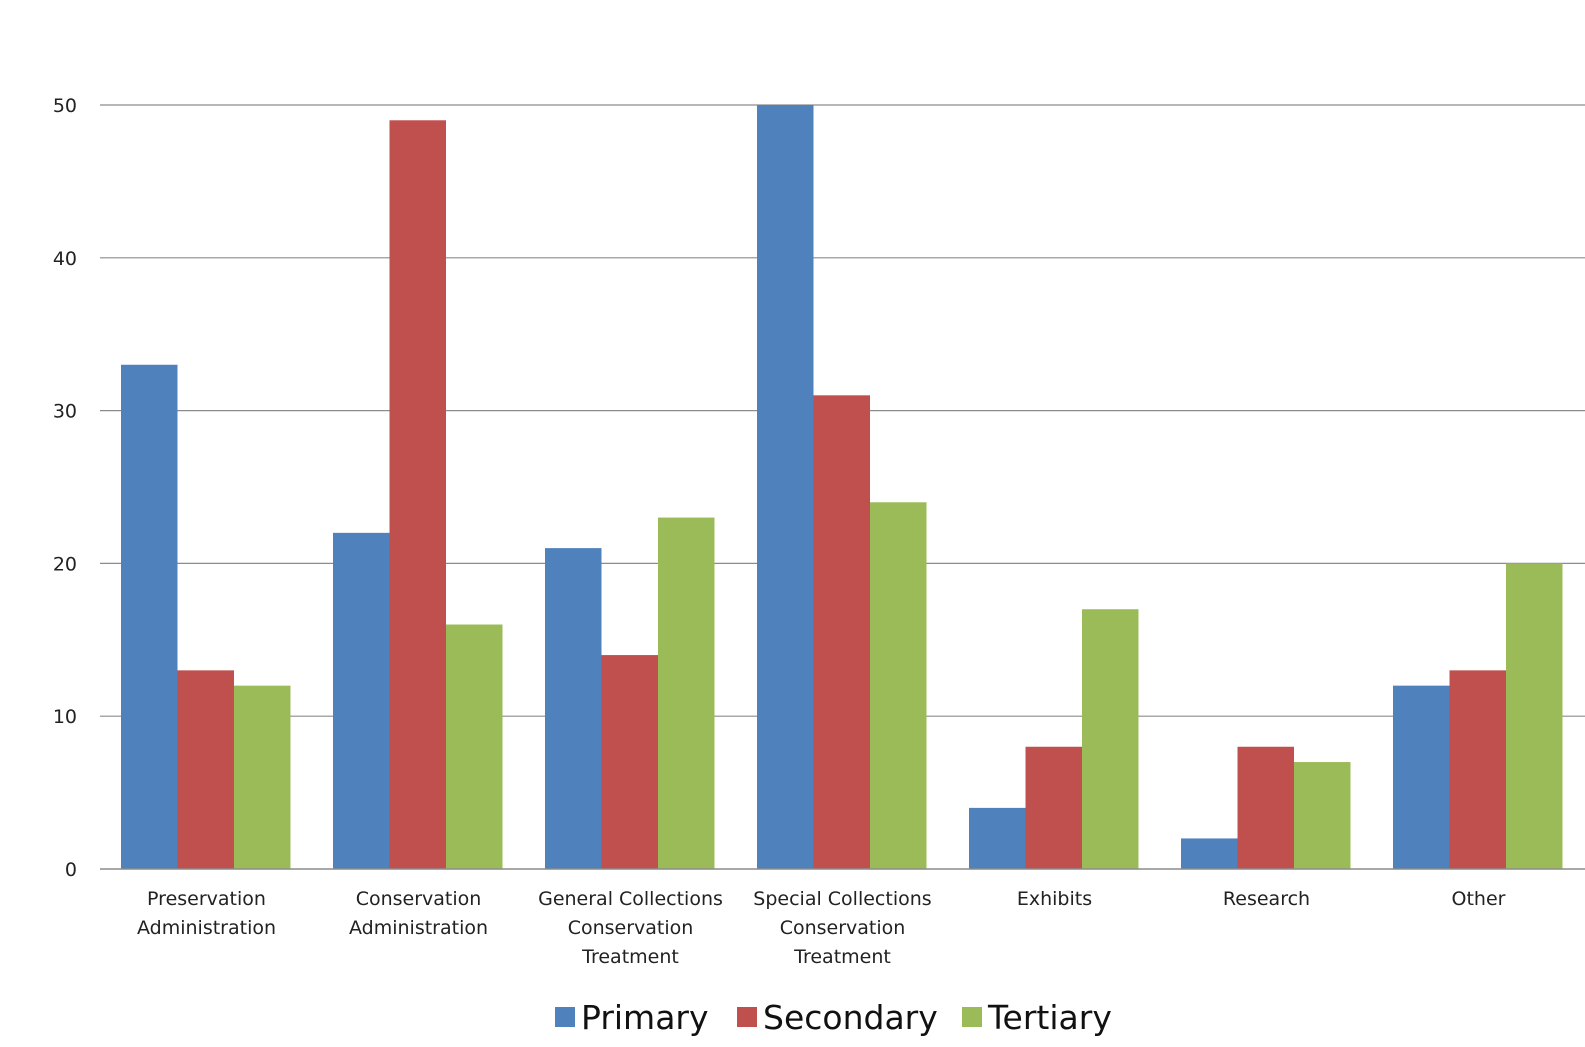  I want to click on y-tick-label-0: 0, so click(71, 870).